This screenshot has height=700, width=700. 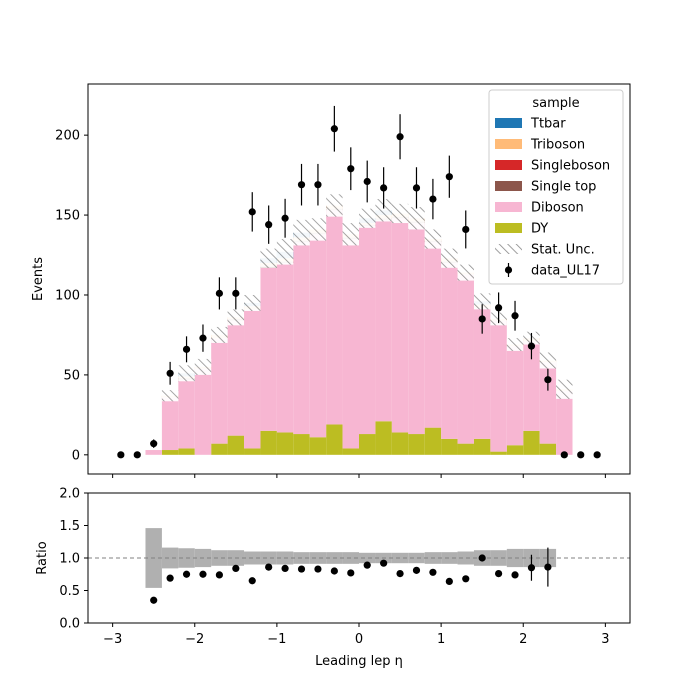 I want to click on legend-label-ttbar: Ttbar, so click(x=548, y=124).